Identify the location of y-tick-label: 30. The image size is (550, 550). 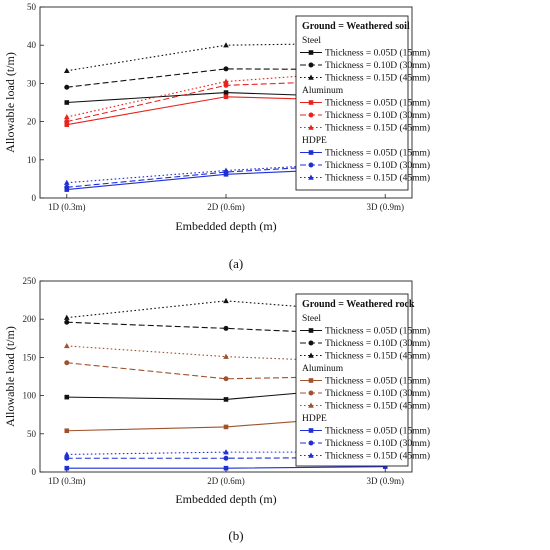
(32, 83).